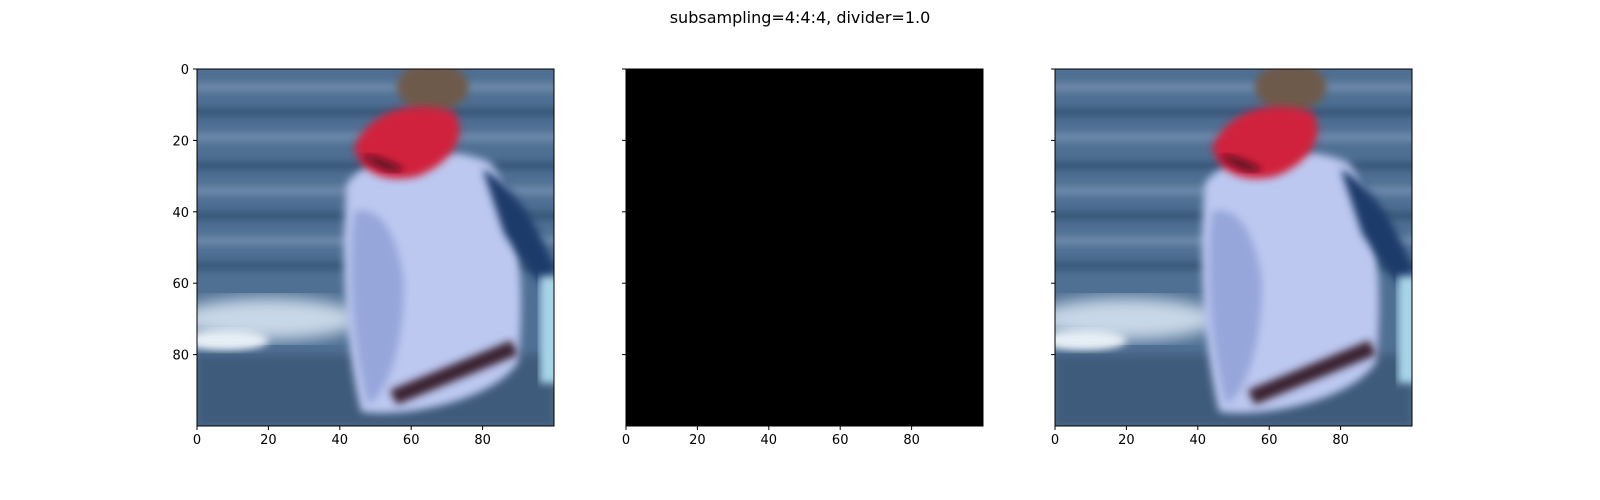  I want to click on y-tick-label: 20, so click(180, 141).